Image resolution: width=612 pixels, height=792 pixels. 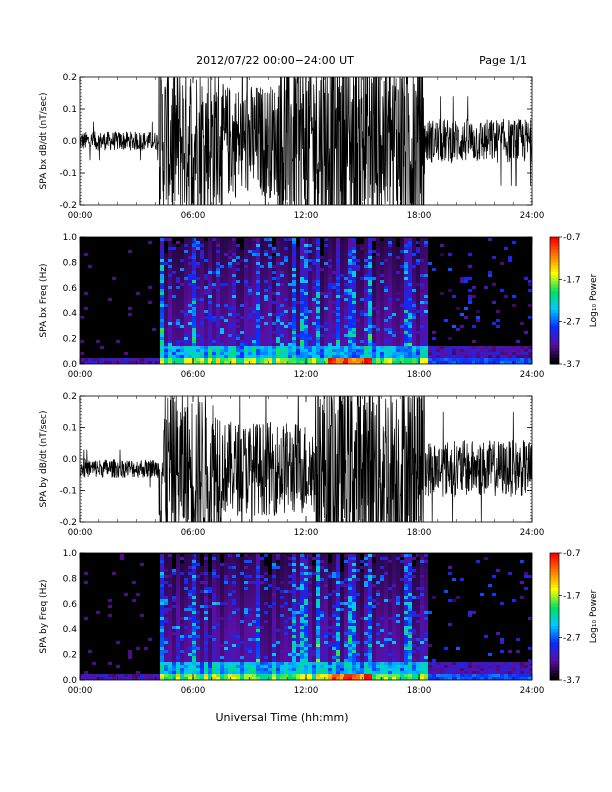 I want to click on y-axis-label: SPA bx dB/dt (nT/sec), so click(x=44, y=141).